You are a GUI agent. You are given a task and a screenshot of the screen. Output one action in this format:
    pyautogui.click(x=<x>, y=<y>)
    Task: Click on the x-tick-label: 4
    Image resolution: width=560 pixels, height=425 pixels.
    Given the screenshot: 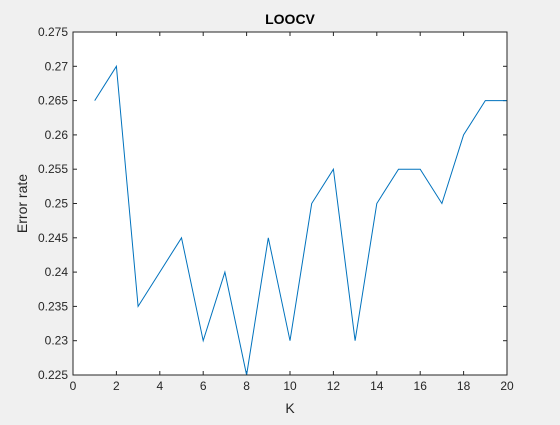 What is the action you would take?
    pyautogui.click(x=159, y=386)
    